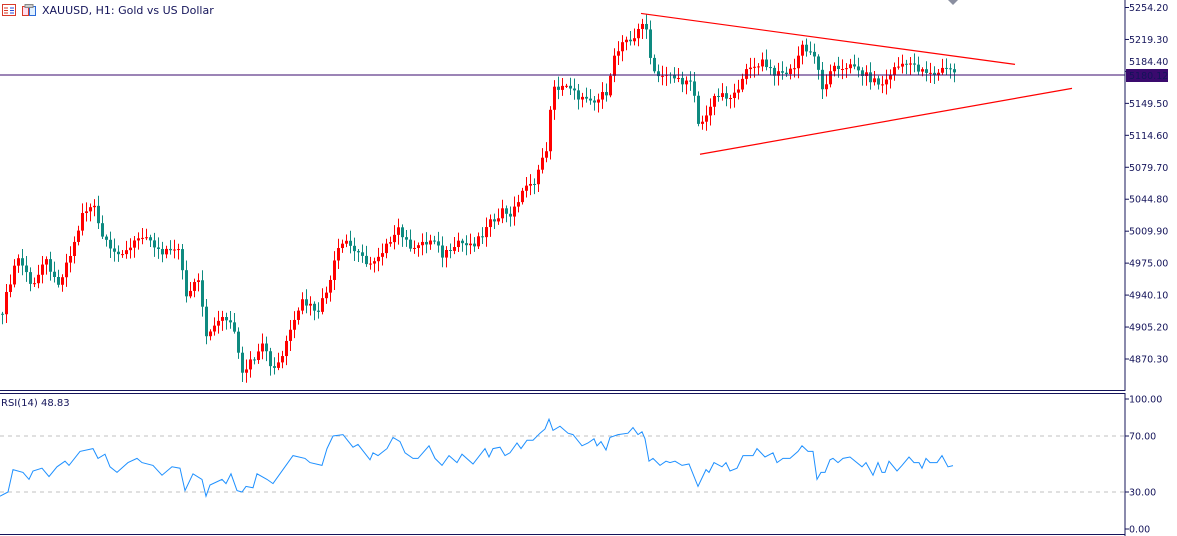  Describe the element at coordinates (1148, 76) in the screenshot. I see `current-price-value: 5180.12` at that location.